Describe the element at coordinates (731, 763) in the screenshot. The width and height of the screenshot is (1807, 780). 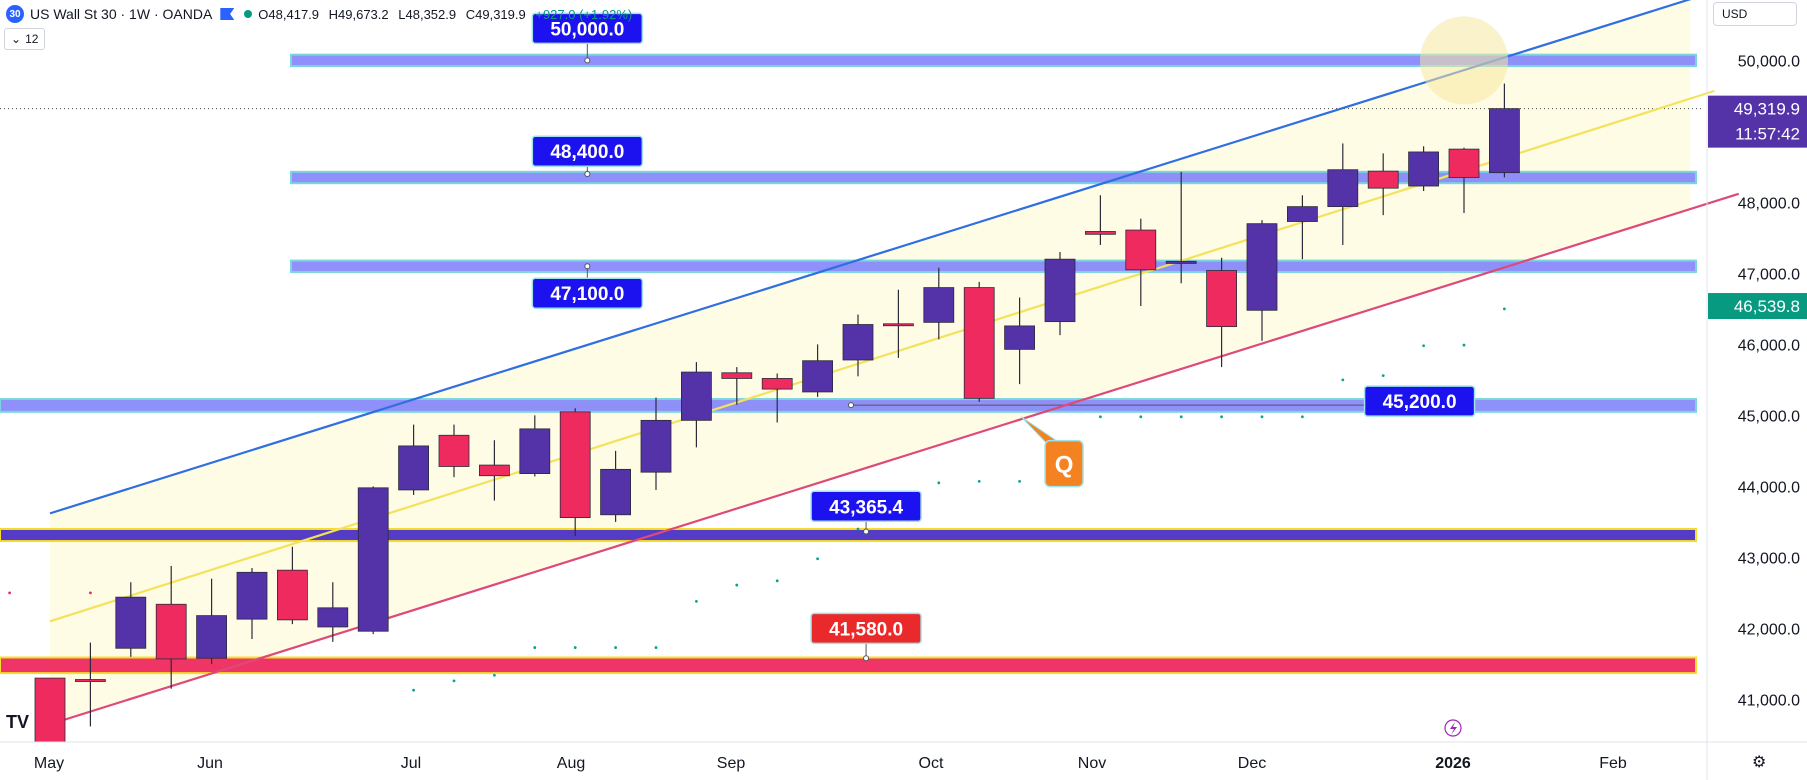
I see `time-tick-label: Sep` at that location.